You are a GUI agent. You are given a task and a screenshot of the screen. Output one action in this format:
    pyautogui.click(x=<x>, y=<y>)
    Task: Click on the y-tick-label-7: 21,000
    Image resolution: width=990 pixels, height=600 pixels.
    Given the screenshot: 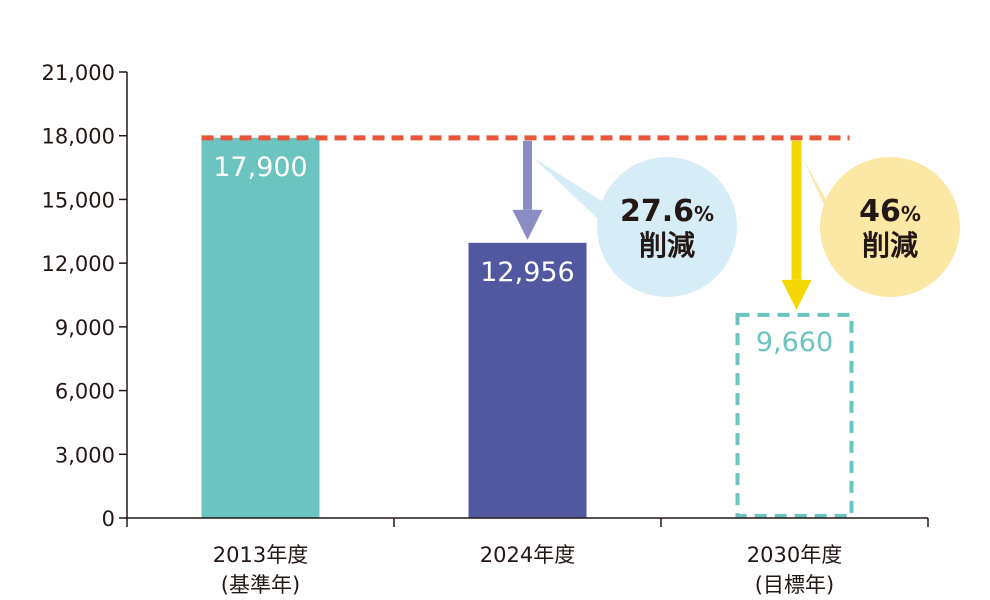 What is the action you would take?
    pyautogui.click(x=78, y=73)
    